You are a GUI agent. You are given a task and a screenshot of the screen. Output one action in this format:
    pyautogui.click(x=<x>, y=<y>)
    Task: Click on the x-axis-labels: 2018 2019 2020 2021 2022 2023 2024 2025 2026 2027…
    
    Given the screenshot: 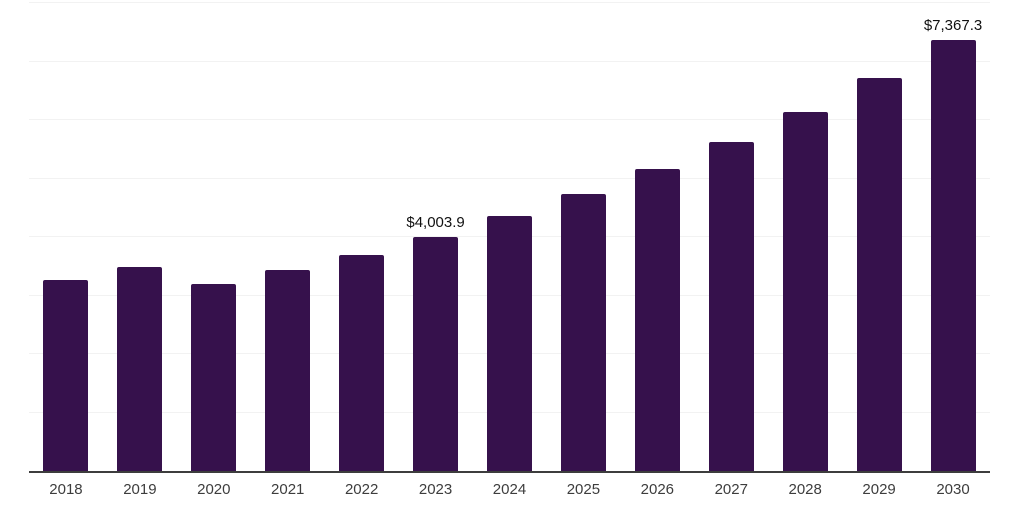 What is the action you would take?
    pyautogui.click(x=509, y=489)
    